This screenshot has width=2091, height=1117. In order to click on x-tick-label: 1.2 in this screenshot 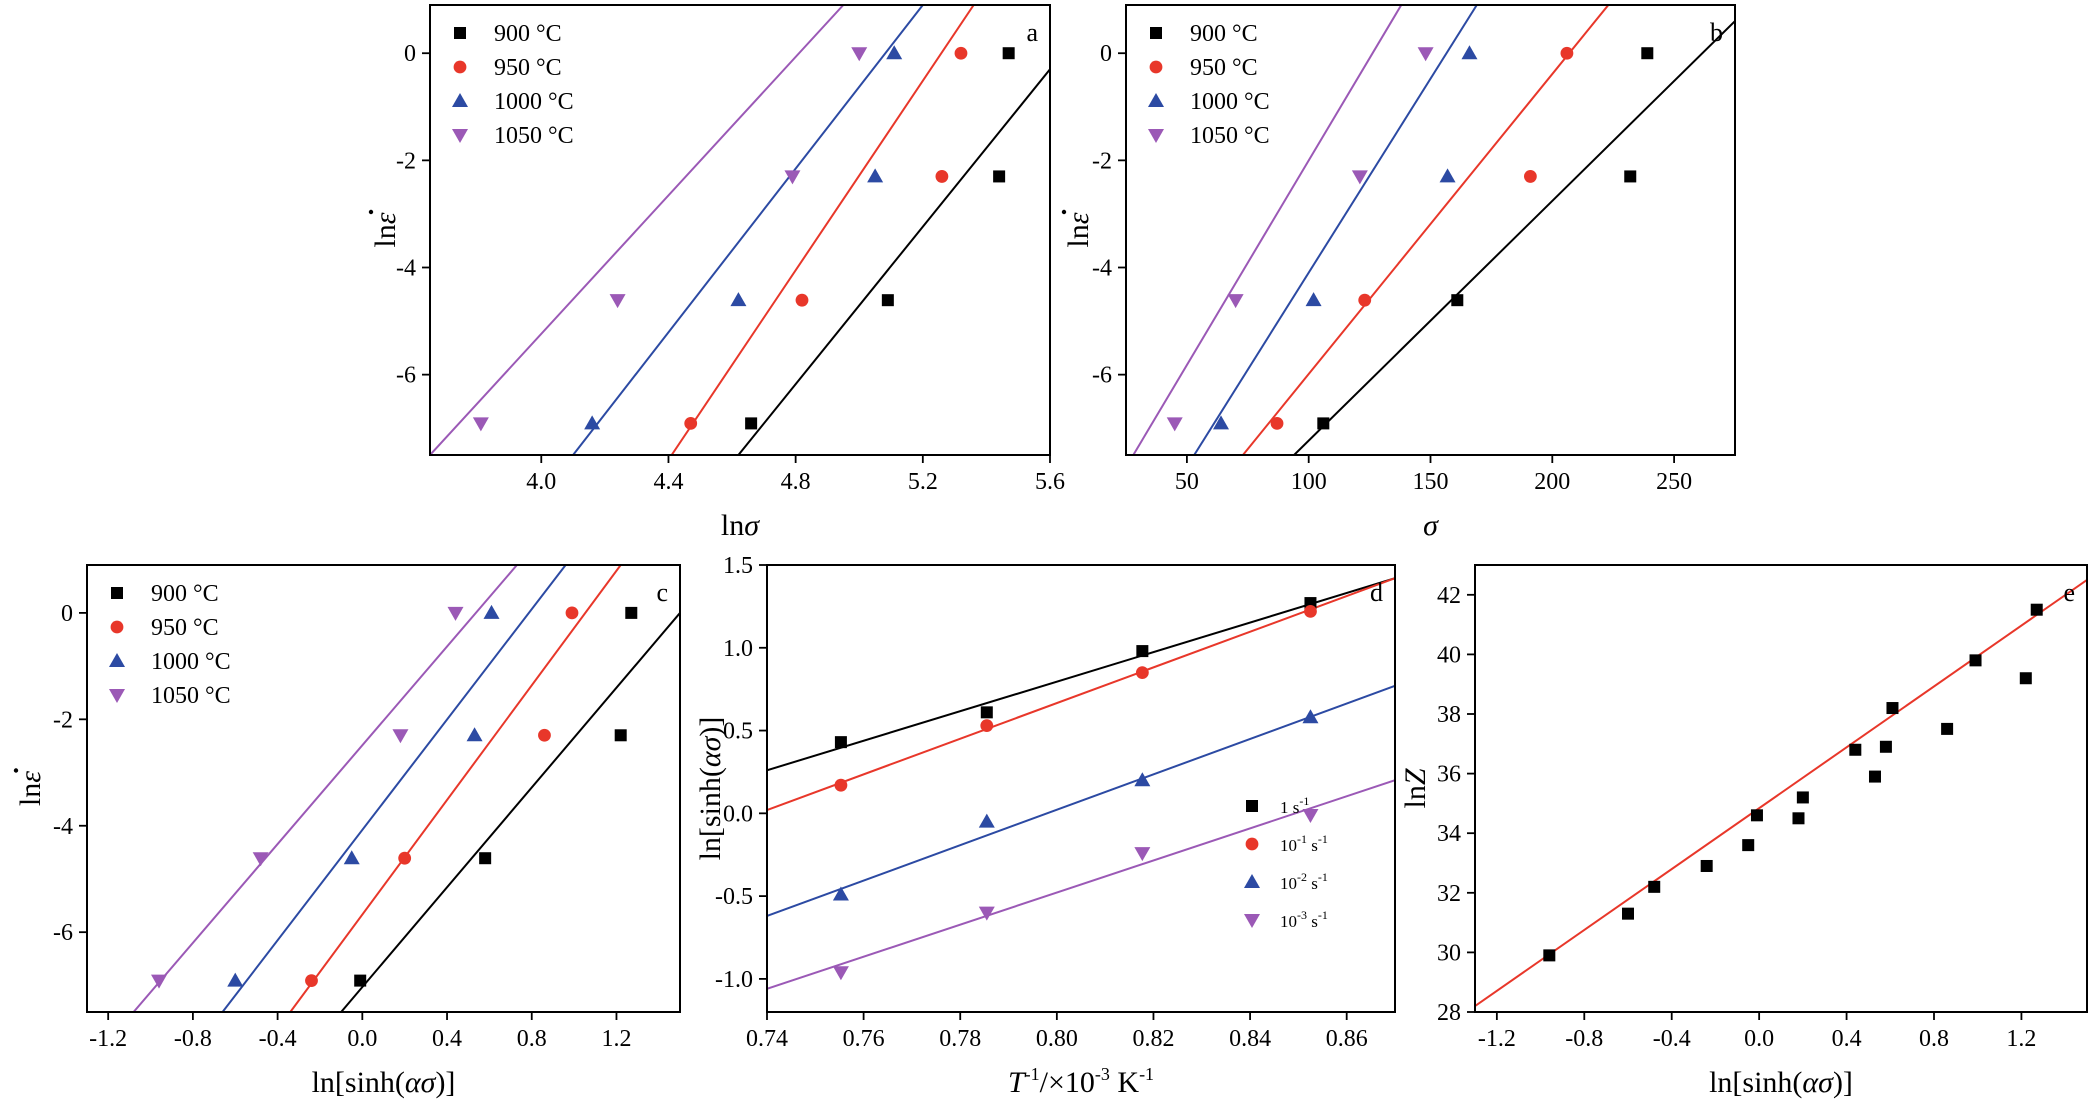, I will do `click(616, 1039)`.